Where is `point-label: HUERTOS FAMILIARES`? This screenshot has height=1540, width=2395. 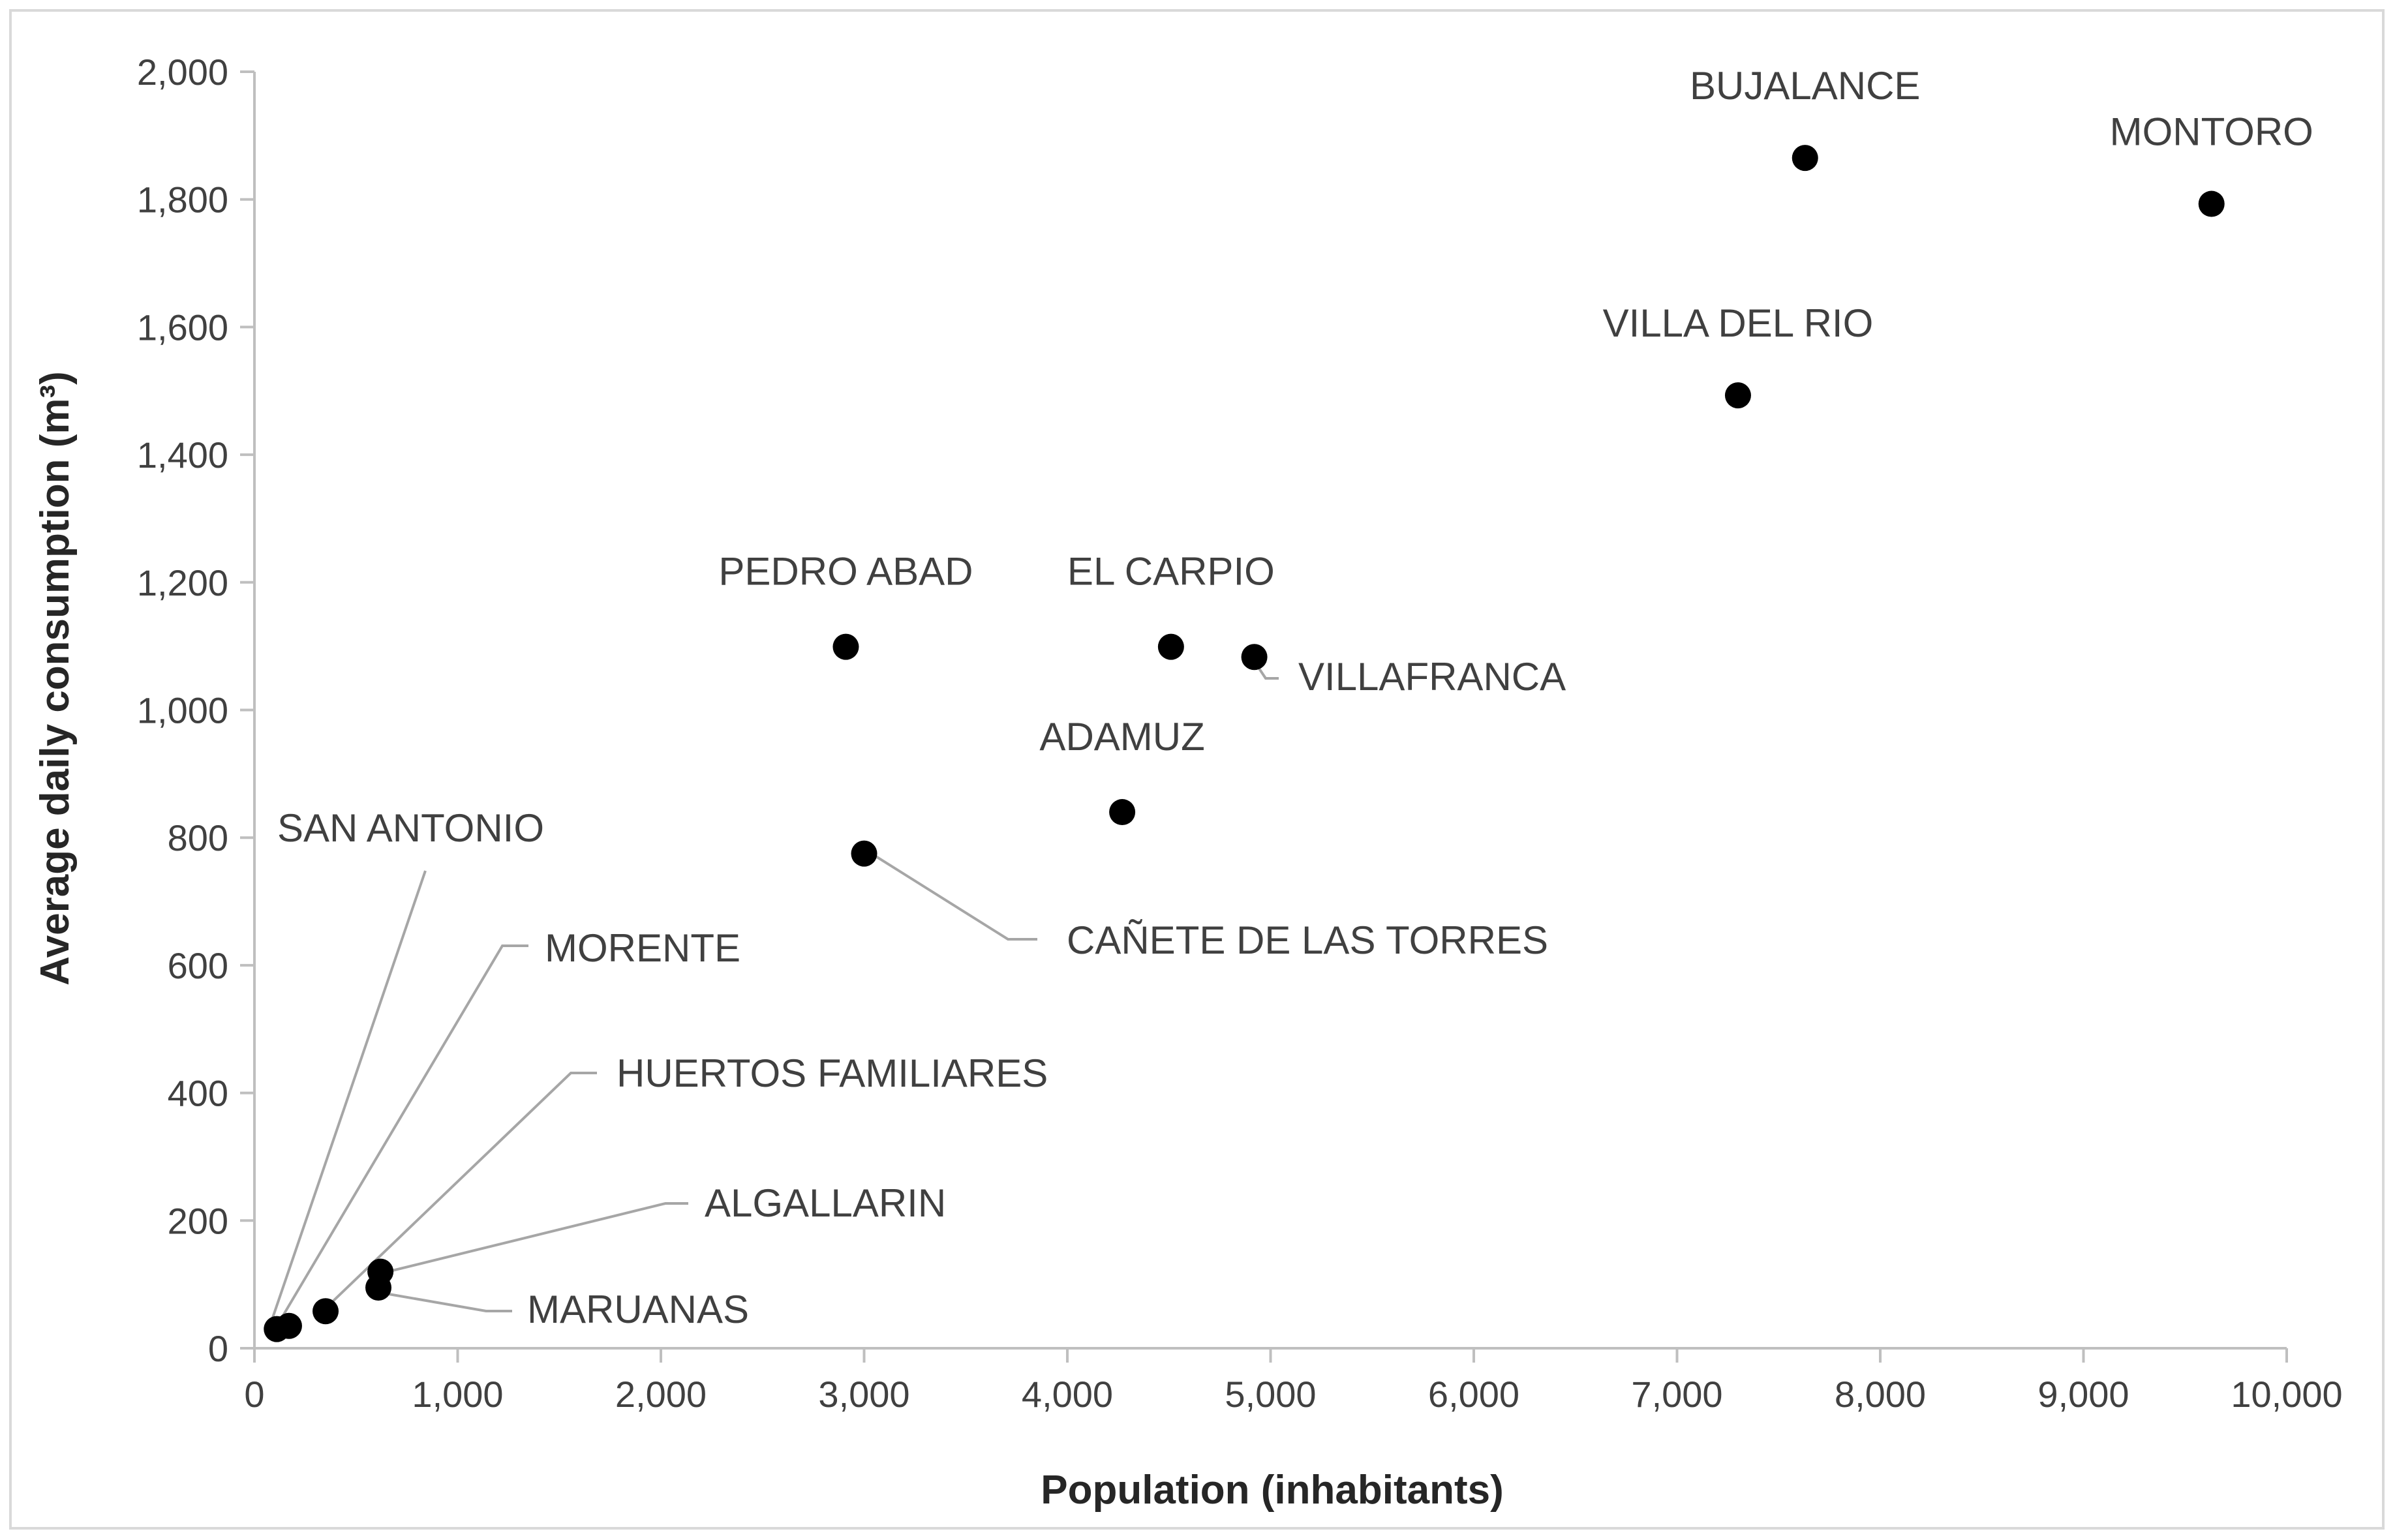
point-label: HUERTOS FAMILIARES is located at coordinates (832, 1073).